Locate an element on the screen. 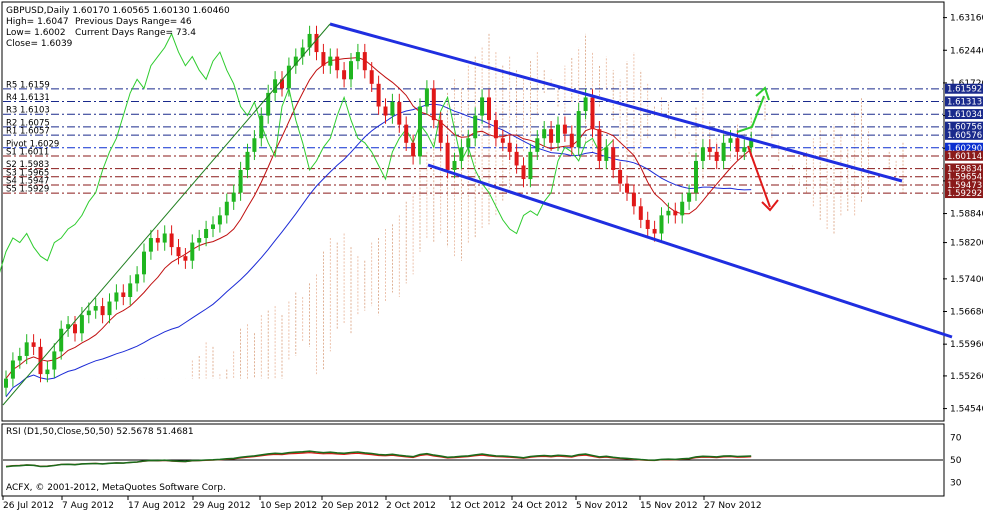  price-tag-label: 1.59654 is located at coordinates (964, 178).